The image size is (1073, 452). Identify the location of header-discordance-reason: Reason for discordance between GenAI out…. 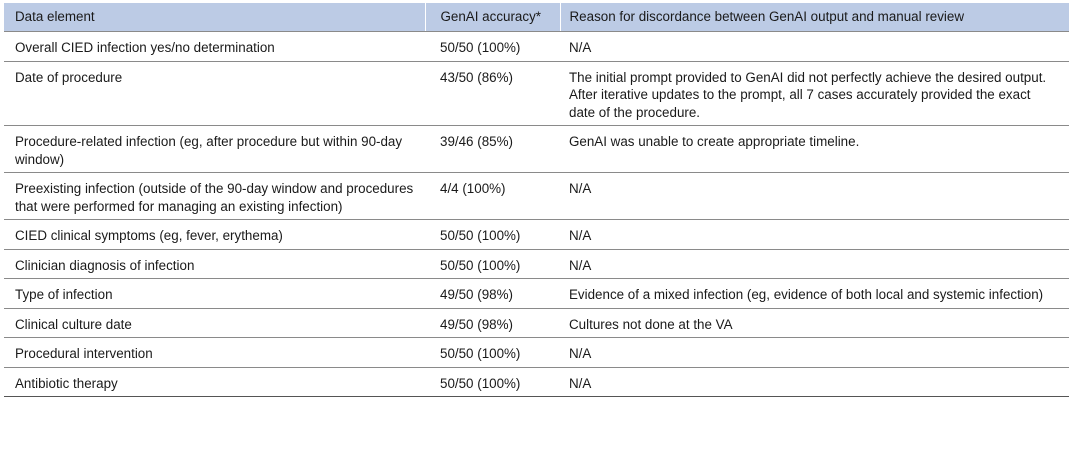
(814, 17).